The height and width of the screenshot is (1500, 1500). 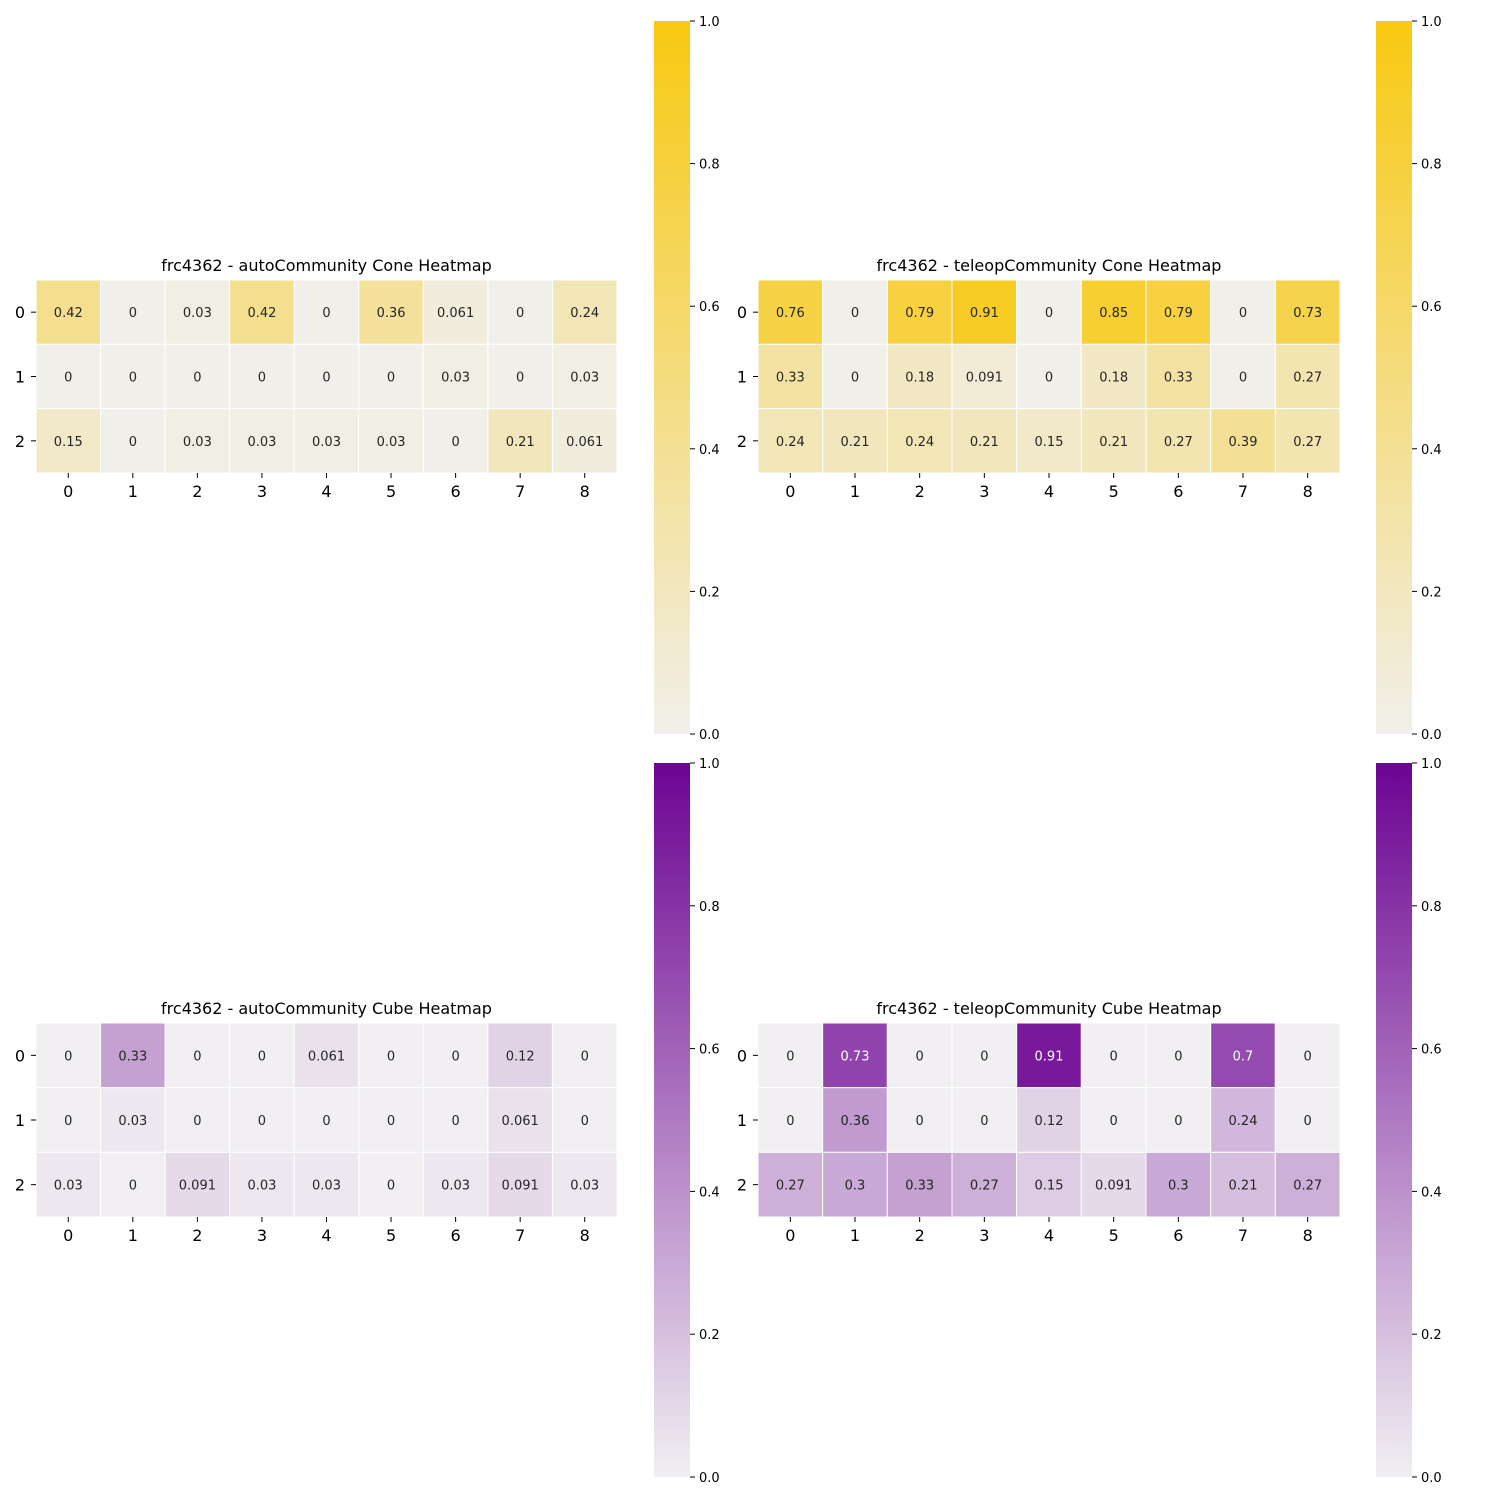 What do you see at coordinates (520, 491) in the screenshot?
I see `x-tick-label: 7` at bounding box center [520, 491].